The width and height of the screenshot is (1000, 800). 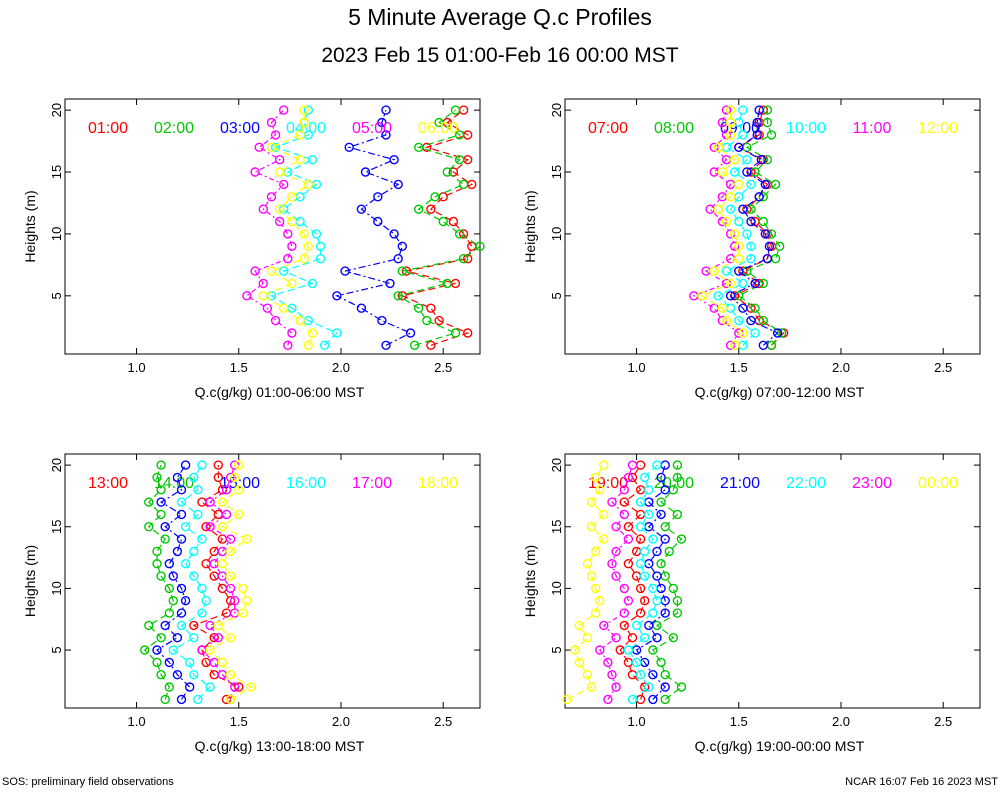 What do you see at coordinates (108, 128) in the screenshot?
I see `legend-entry: 01:00` at bounding box center [108, 128].